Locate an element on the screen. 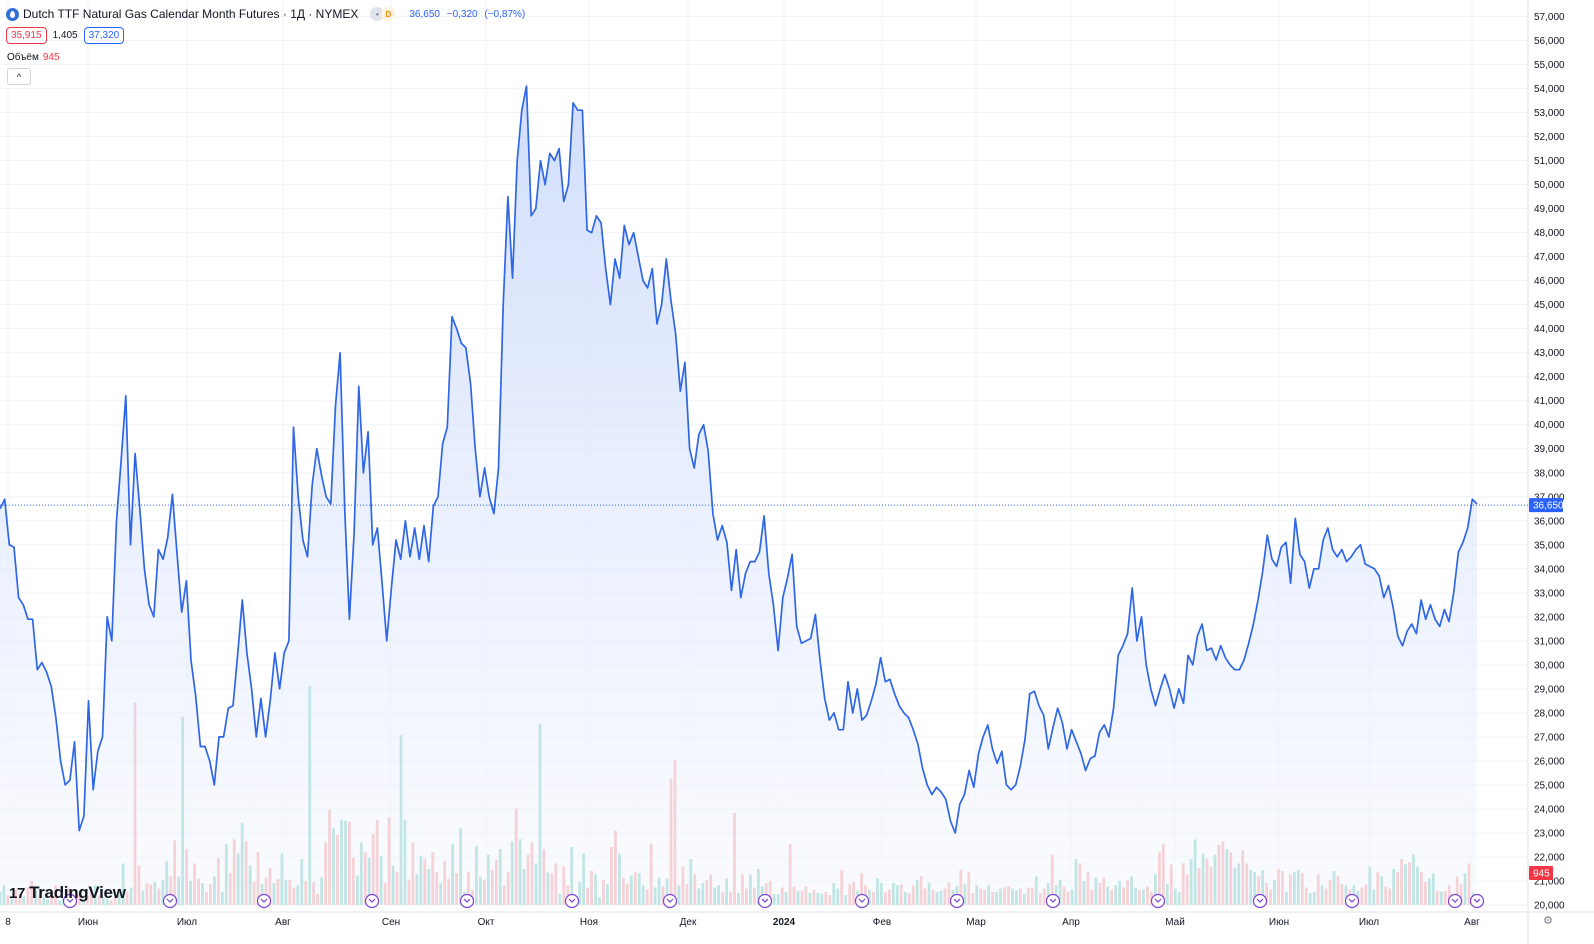 The image size is (1594, 944). price-tick-label: 34,000 is located at coordinates (1549, 569).